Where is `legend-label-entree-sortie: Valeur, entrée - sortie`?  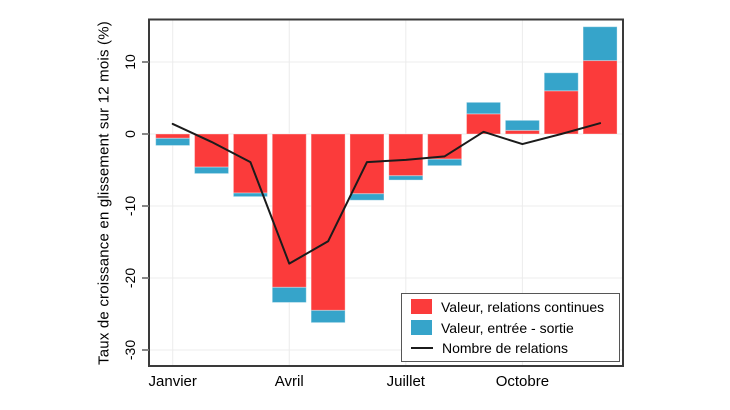 legend-label-entree-sortie: Valeur, entrée - sortie is located at coordinates (507, 327).